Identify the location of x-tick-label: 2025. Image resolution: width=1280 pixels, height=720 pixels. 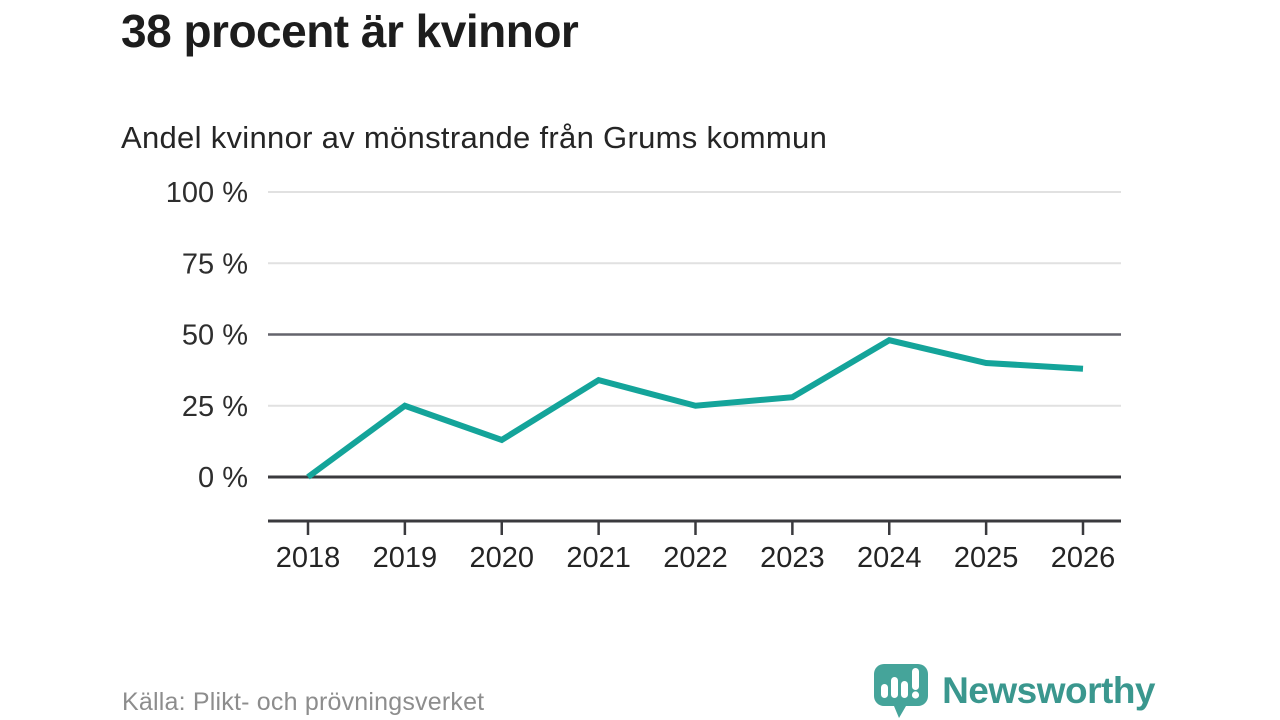
(986, 558).